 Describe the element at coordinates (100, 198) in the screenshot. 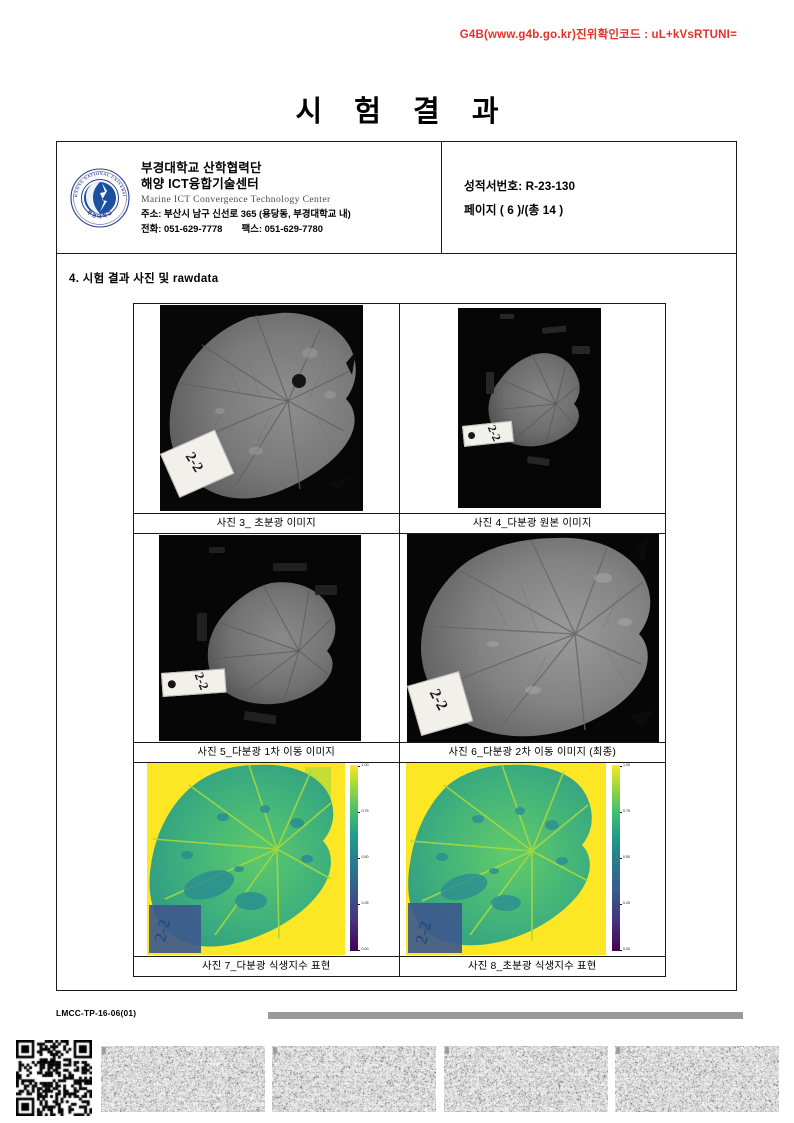

I see `university-seal-icon: PUKYONG NATIONAL UNIVERSITY 부경대학교` at that location.